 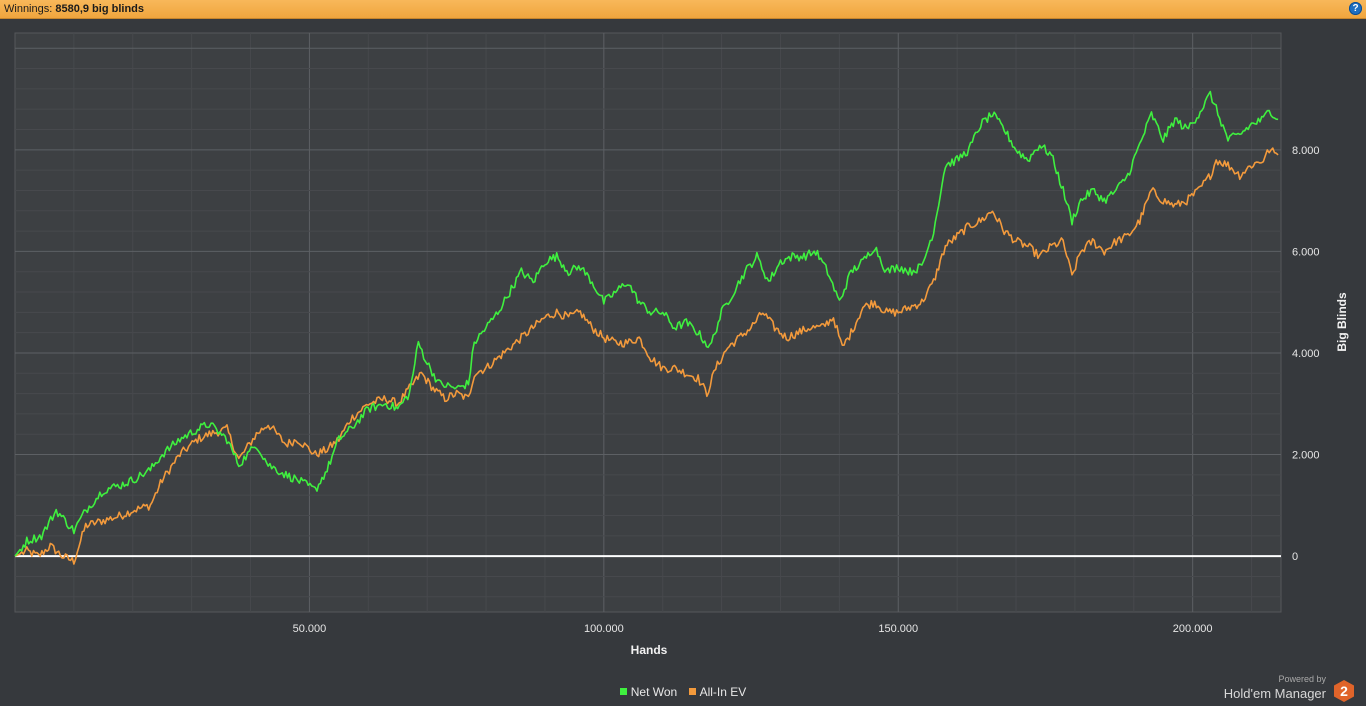 I want to click on legend: Net Won All-In EV, so click(x=683, y=692).